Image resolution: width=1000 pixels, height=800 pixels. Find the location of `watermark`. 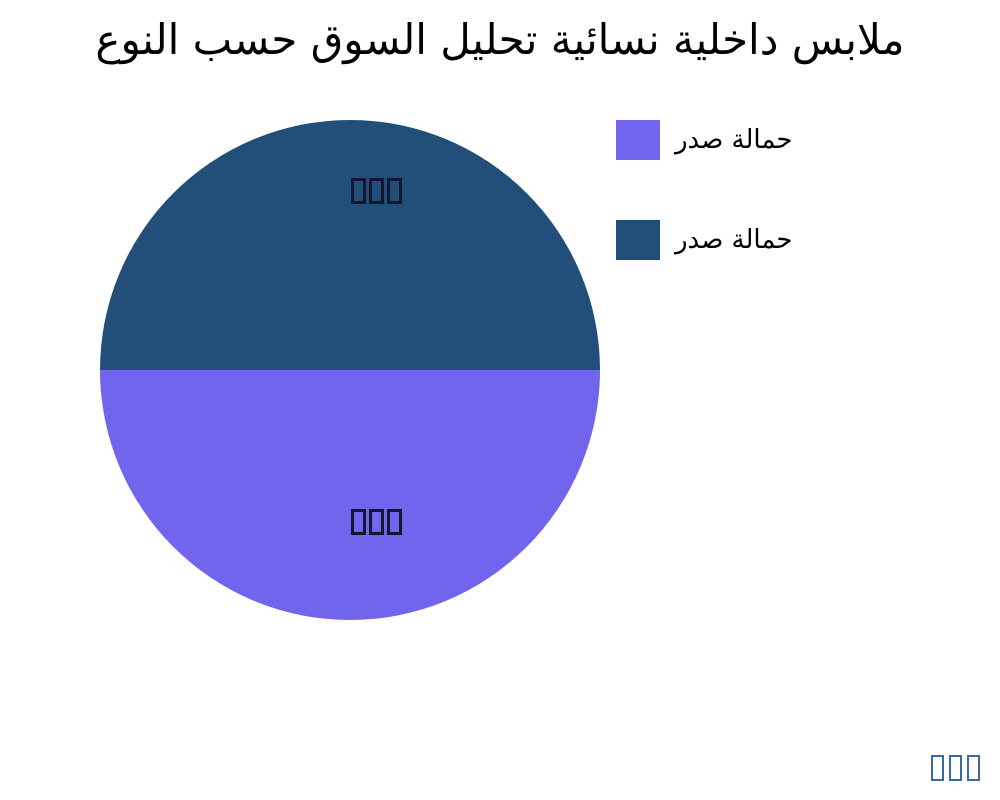

watermark is located at coordinates (955, 768).